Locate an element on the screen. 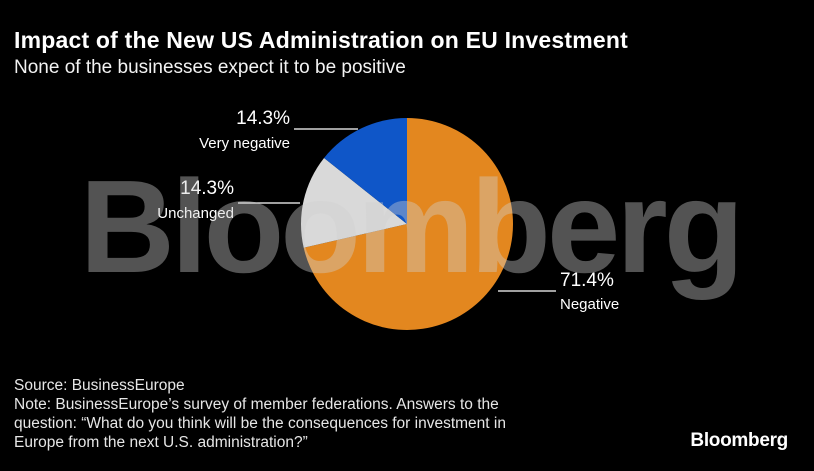 The width and height of the screenshot is (814, 471). label-leader-lines is located at coordinates (397, 210).